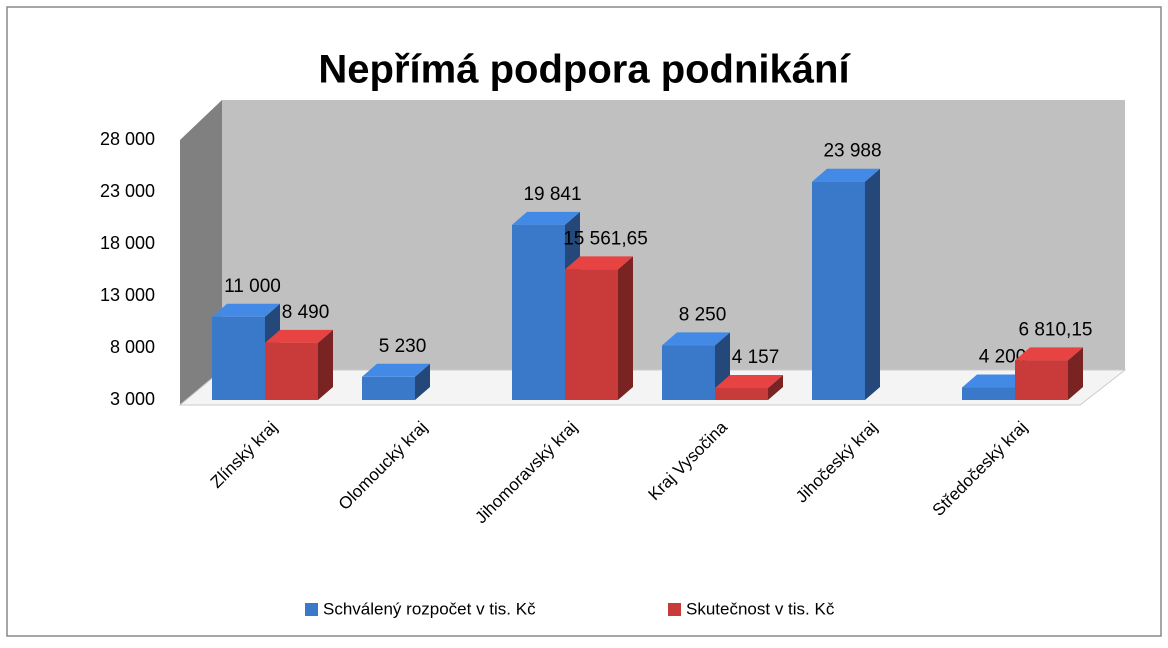 This screenshot has width=1168, height=648. I want to click on data-label: 8 250, so click(703, 314).